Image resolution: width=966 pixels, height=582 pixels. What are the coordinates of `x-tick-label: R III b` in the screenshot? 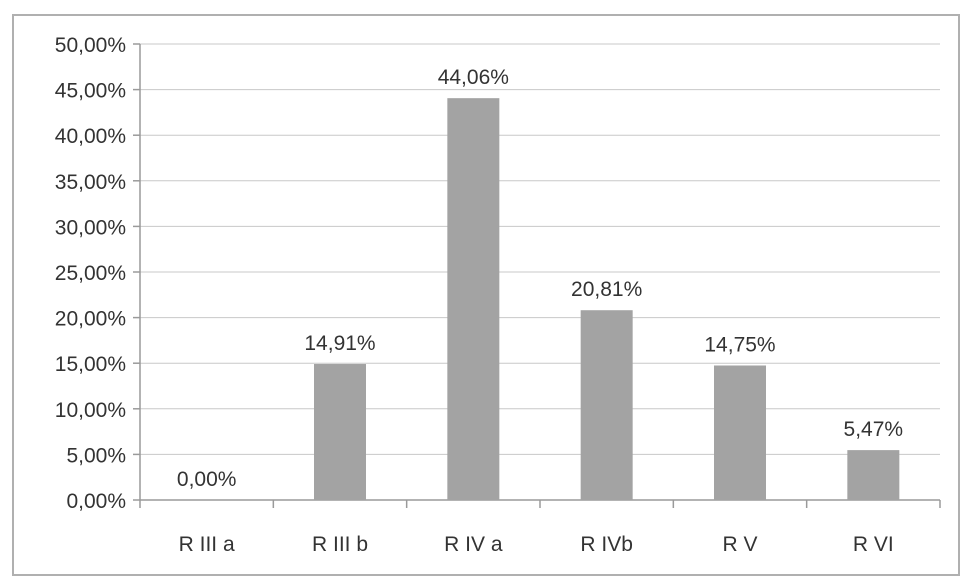 It's located at (340, 544).